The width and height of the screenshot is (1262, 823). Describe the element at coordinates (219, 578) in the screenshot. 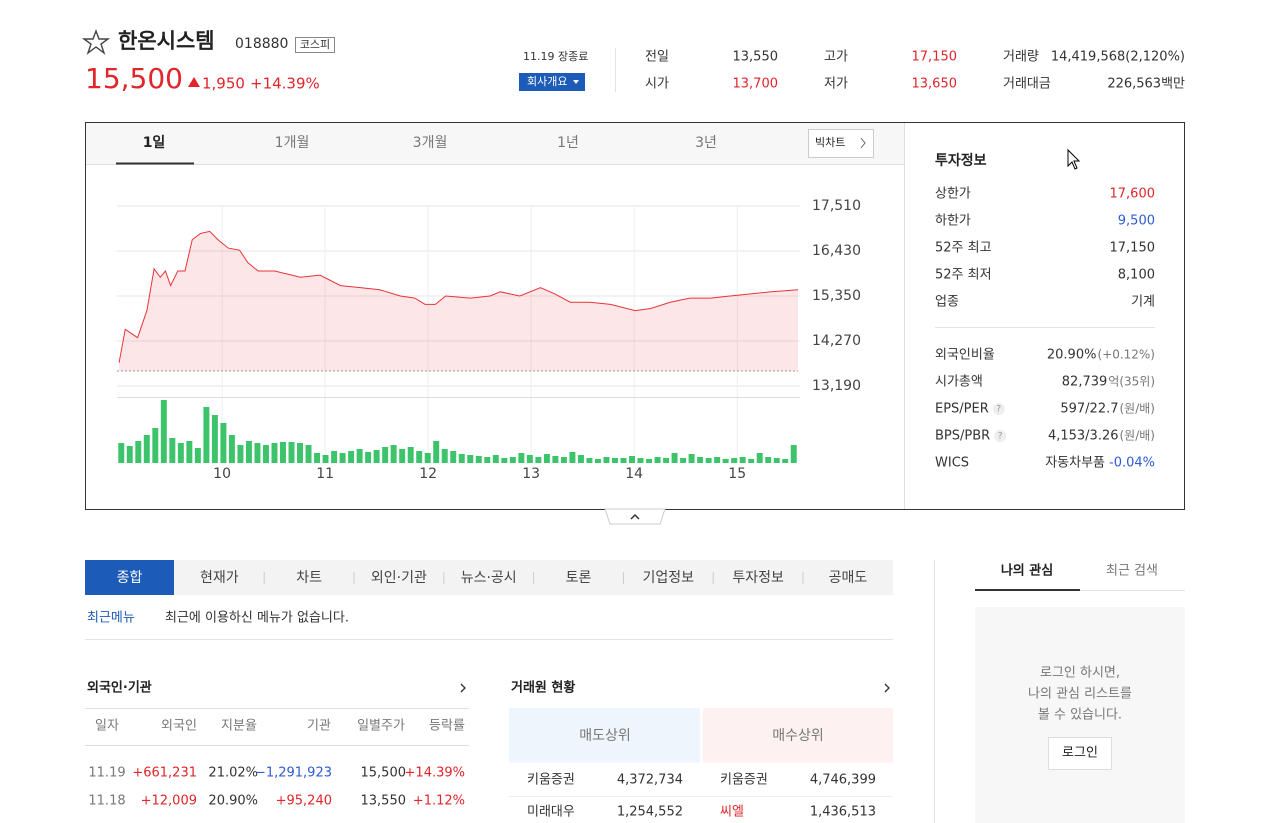

I see `nav-item: 현재가` at that location.